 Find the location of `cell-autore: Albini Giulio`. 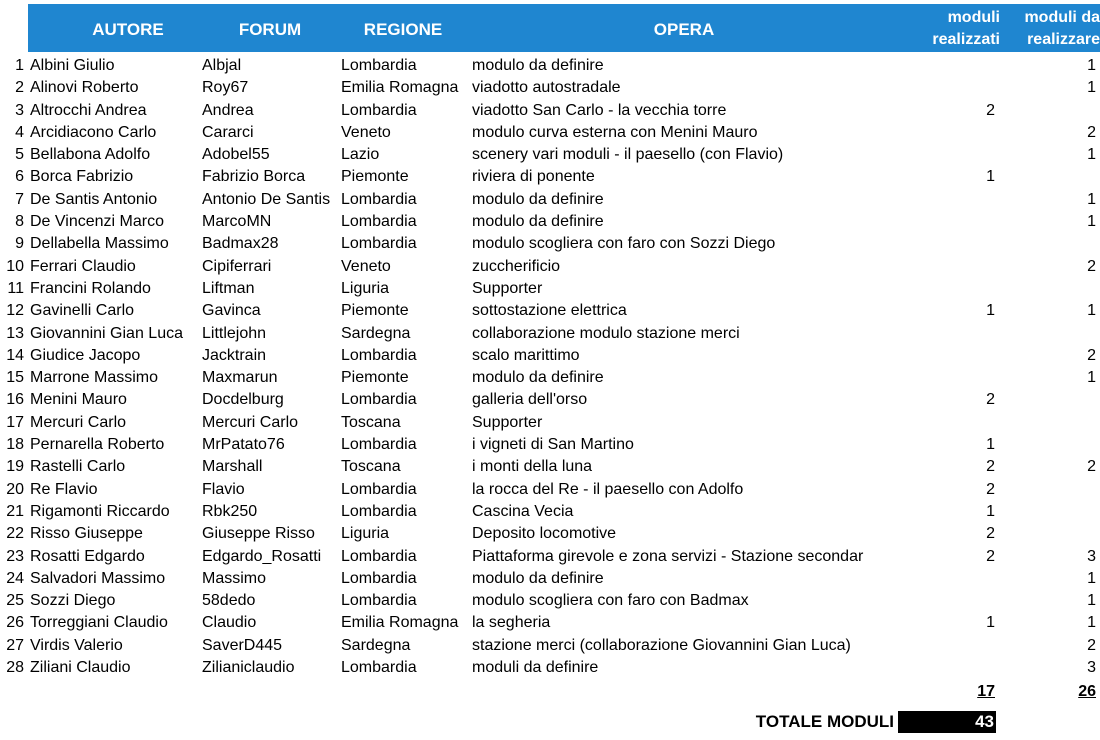

cell-autore: Albini Giulio is located at coordinates (72, 65).